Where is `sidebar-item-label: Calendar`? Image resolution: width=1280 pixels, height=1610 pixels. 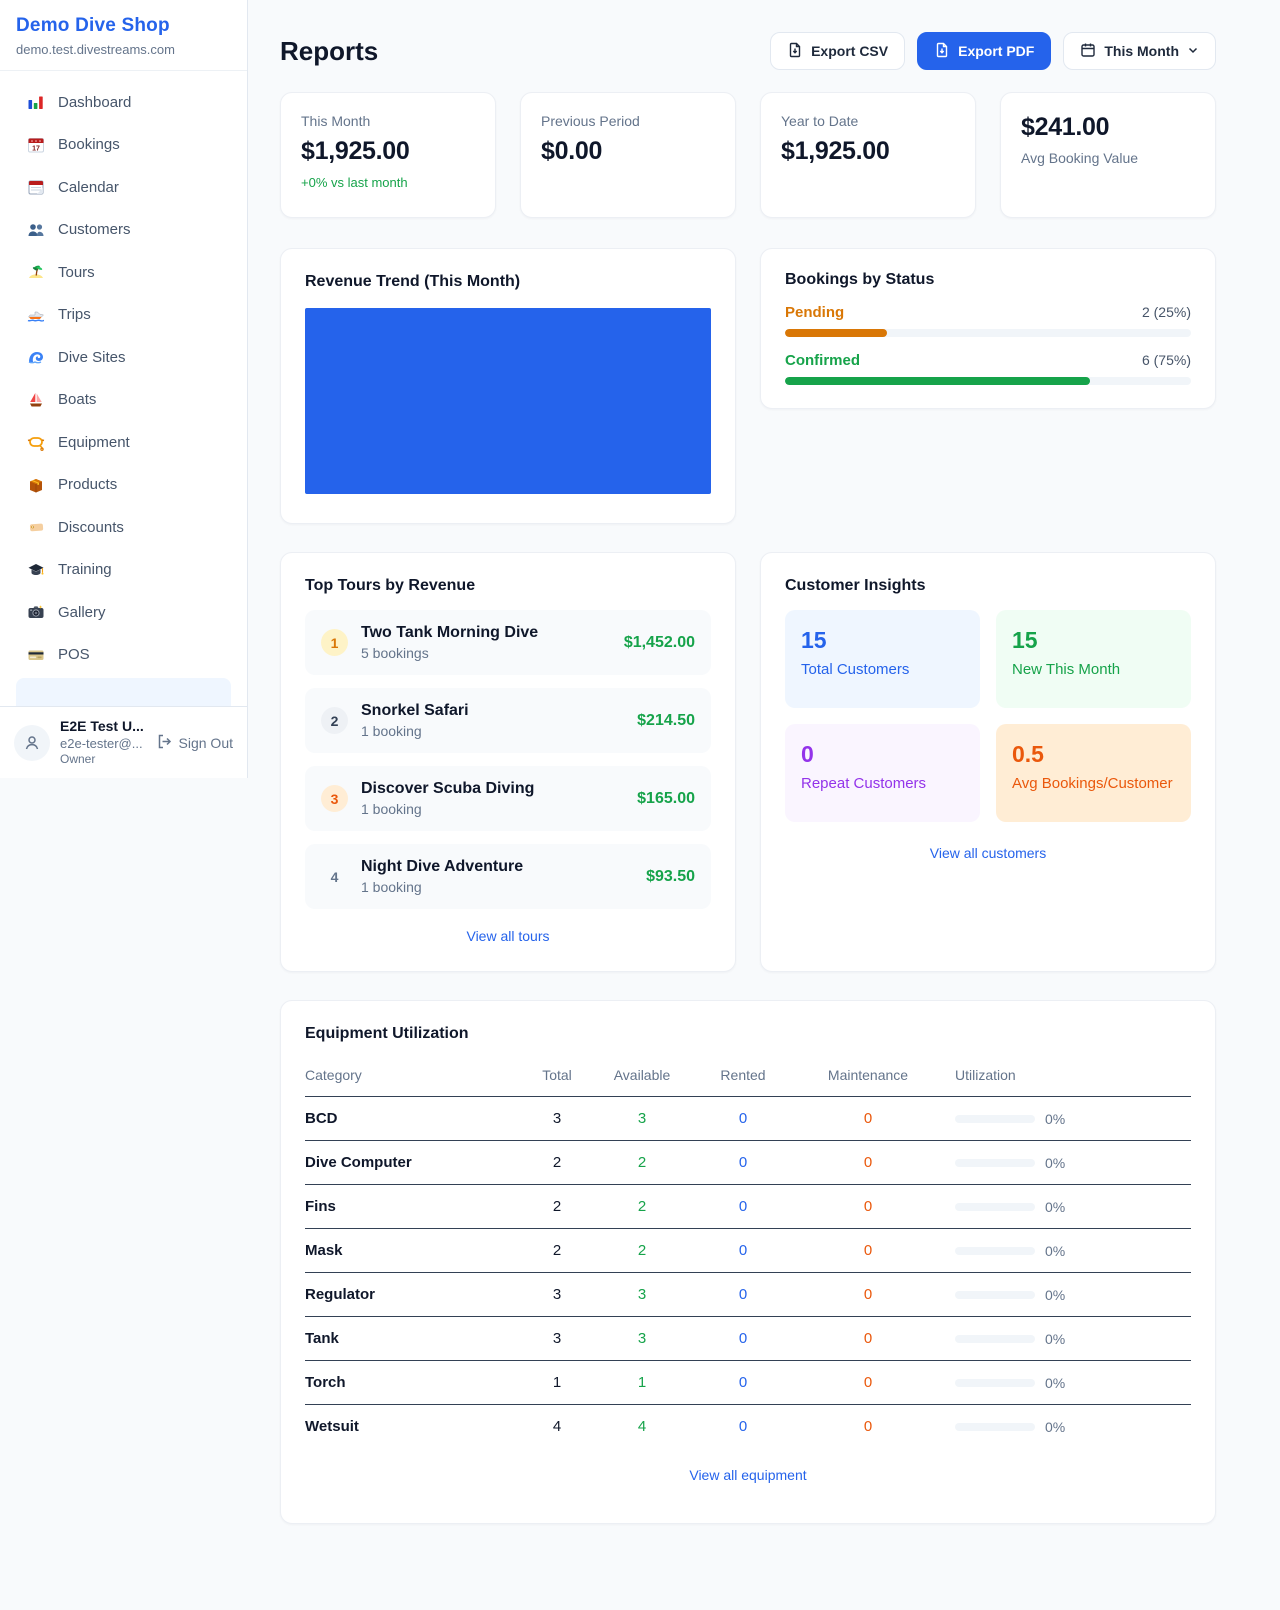 sidebar-item-label: Calendar is located at coordinates (88, 187).